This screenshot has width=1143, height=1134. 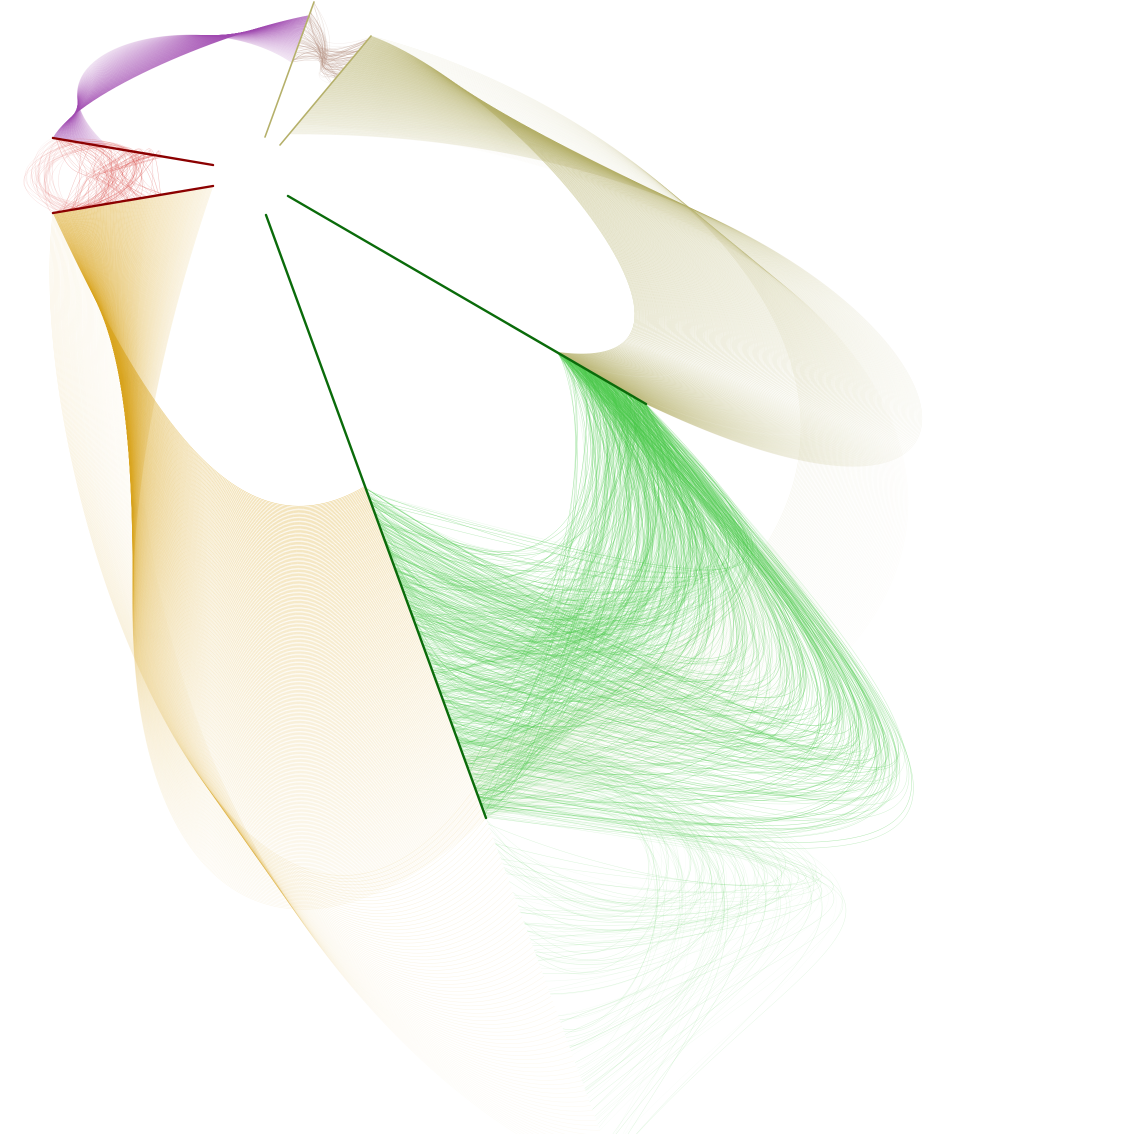 I want to click on axis-dark-red-lower, so click(x=133, y=199).